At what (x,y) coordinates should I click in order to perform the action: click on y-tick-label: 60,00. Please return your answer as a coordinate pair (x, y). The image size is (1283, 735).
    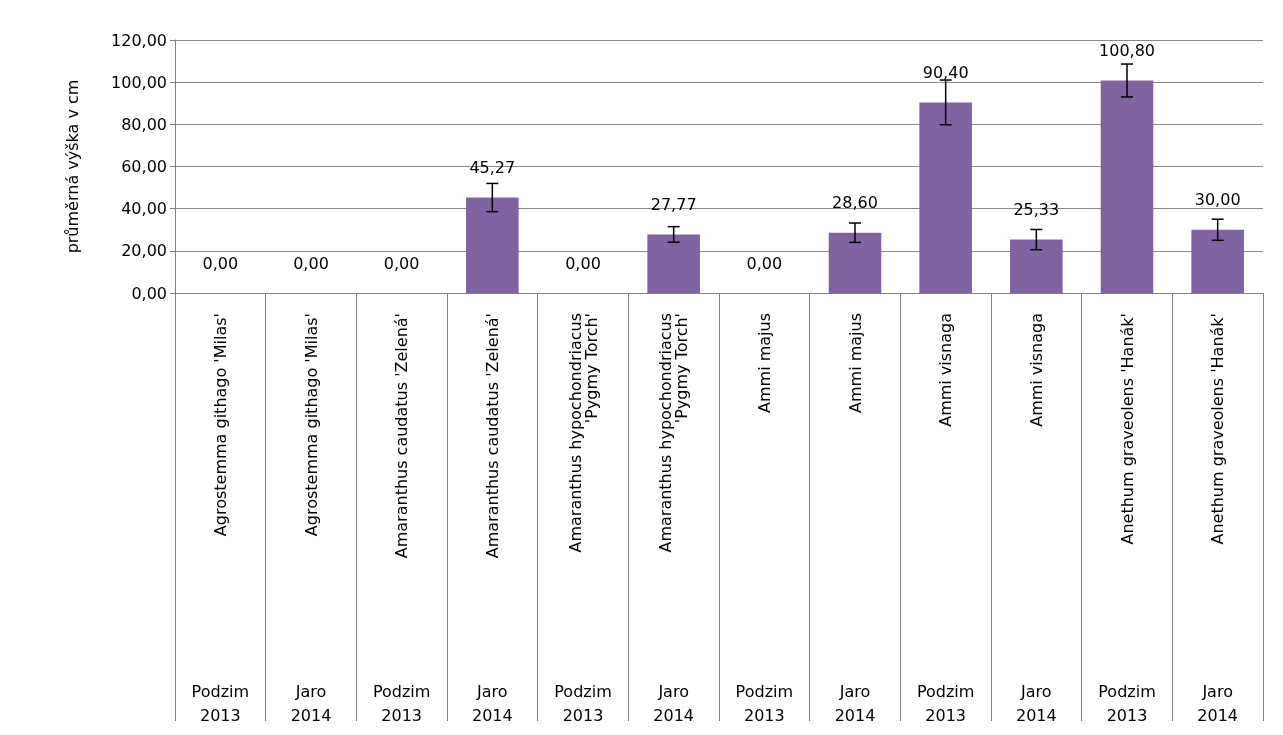
    Looking at the image, I should click on (144, 166).